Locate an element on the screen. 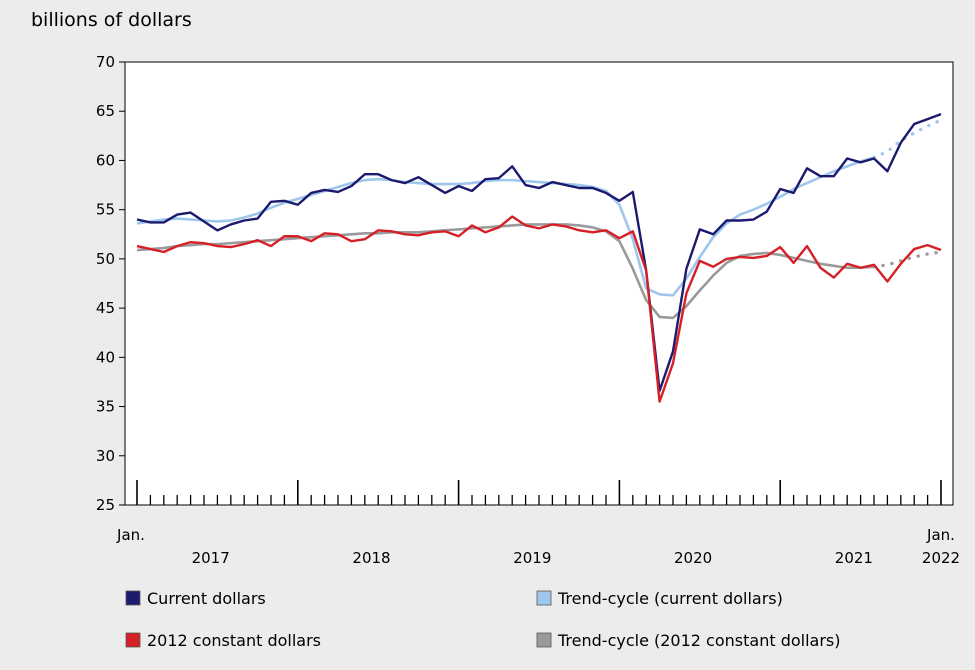 The image size is (975, 670). x-start-month-label: Jan. is located at coordinates (130, 535).